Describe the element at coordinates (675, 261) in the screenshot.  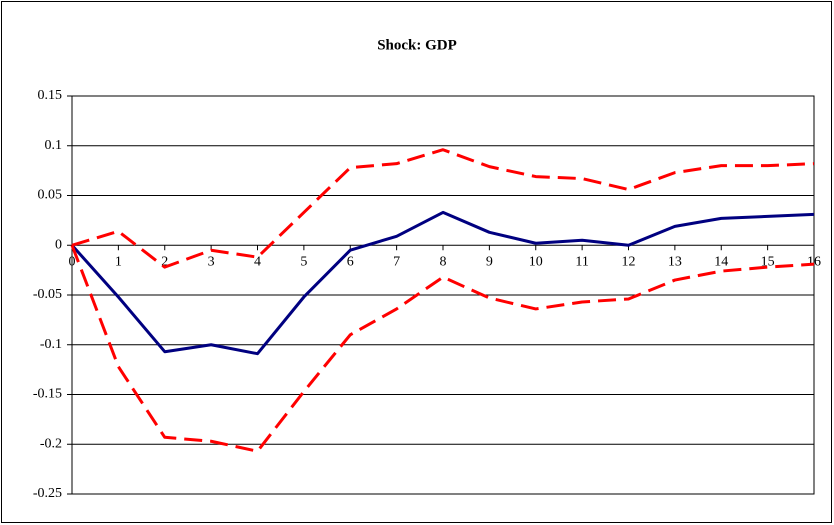
I see `x-tick-label: 13` at that location.